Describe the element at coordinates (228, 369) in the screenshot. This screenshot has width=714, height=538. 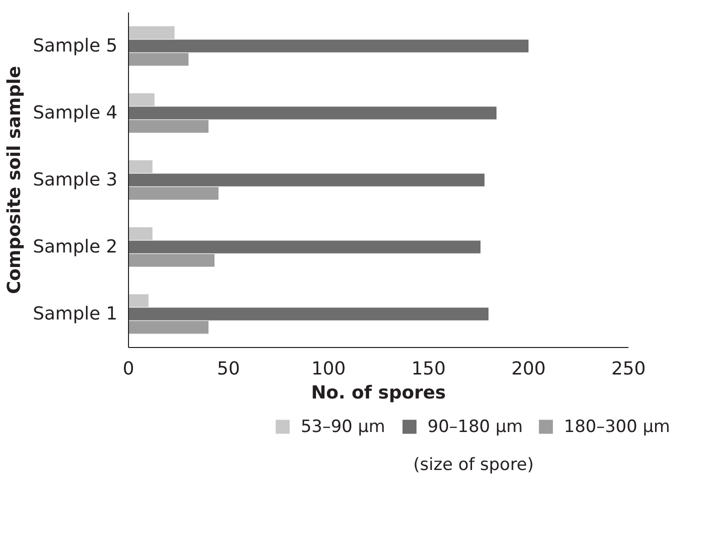
I see `x-tick-label: 50` at that location.